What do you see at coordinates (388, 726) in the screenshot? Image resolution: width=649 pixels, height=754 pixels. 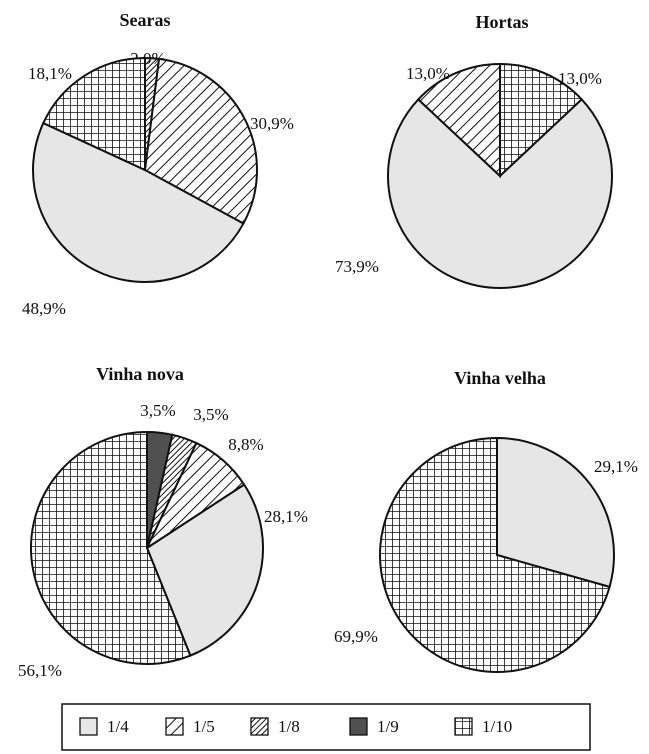 I see `legend-label: 1/9` at bounding box center [388, 726].